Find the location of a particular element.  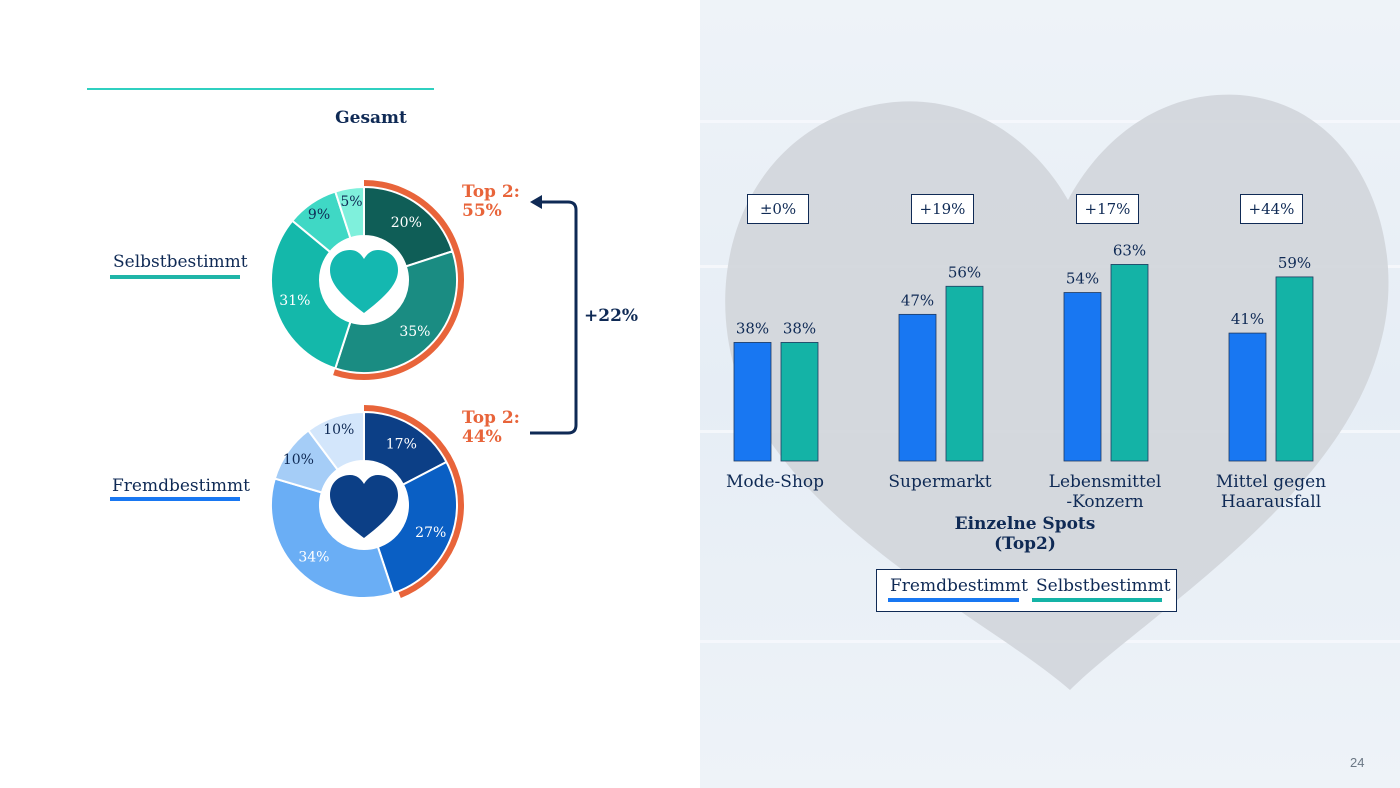

category-line: -Konzern is located at coordinates (1105, 502).